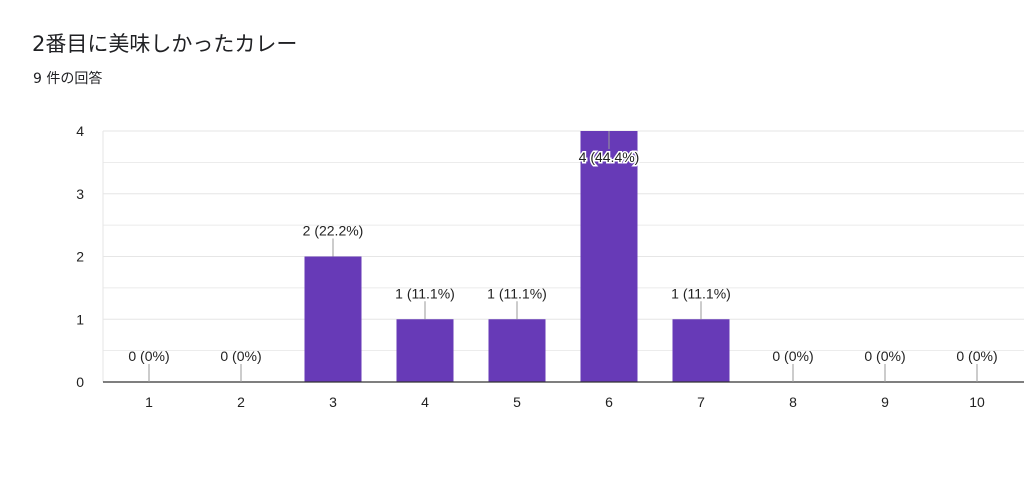  Describe the element at coordinates (80, 382) in the screenshot. I see `y-tick-label: 0` at that location.